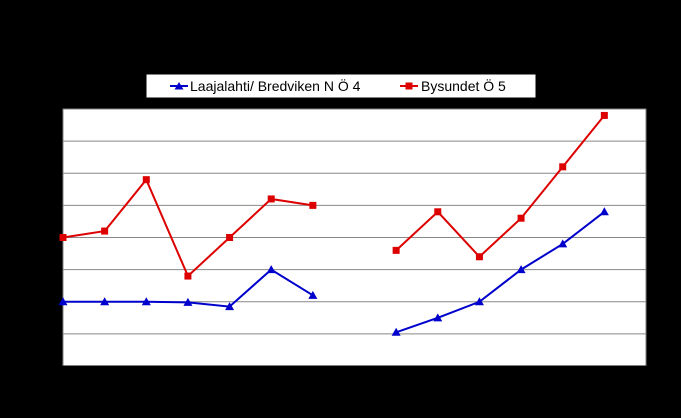  What do you see at coordinates (463, 85) in the screenshot?
I see `legend-label-bysundet: Bysundet Ö 5` at bounding box center [463, 85].